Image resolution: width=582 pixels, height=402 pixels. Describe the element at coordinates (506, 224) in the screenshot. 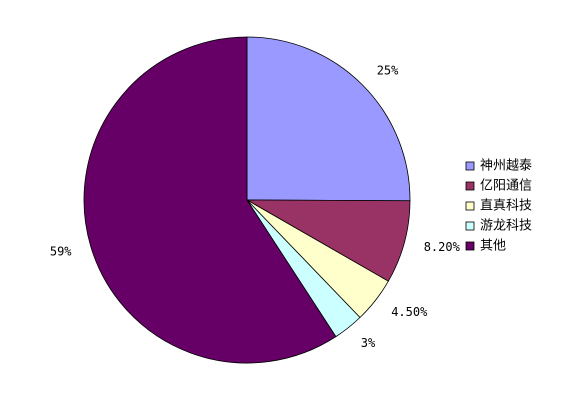

I see `legend-label: 游龙科技` at that location.